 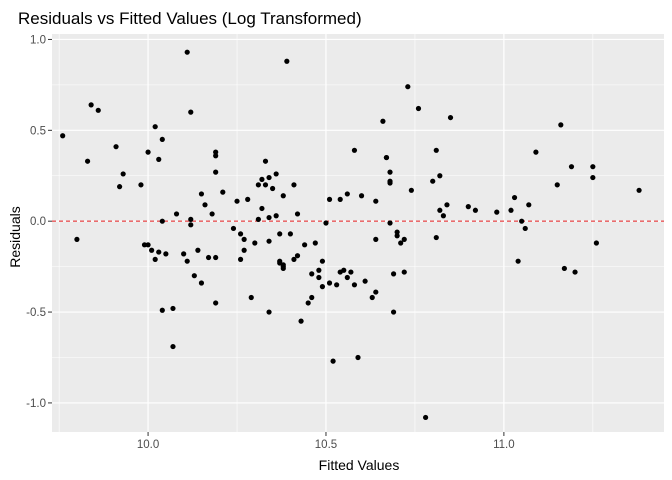 What do you see at coordinates (36, 404) in the screenshot?
I see `y-tick-label: -1.0` at bounding box center [36, 404].